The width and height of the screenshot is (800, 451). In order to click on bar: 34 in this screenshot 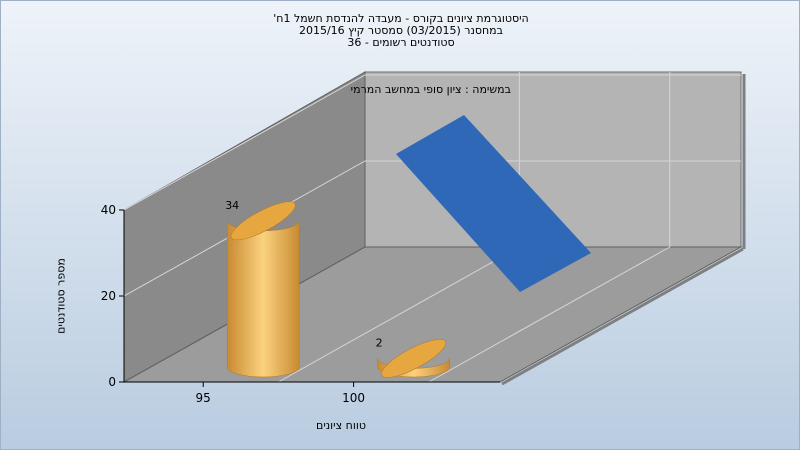, I will do `click(262, 288)`.